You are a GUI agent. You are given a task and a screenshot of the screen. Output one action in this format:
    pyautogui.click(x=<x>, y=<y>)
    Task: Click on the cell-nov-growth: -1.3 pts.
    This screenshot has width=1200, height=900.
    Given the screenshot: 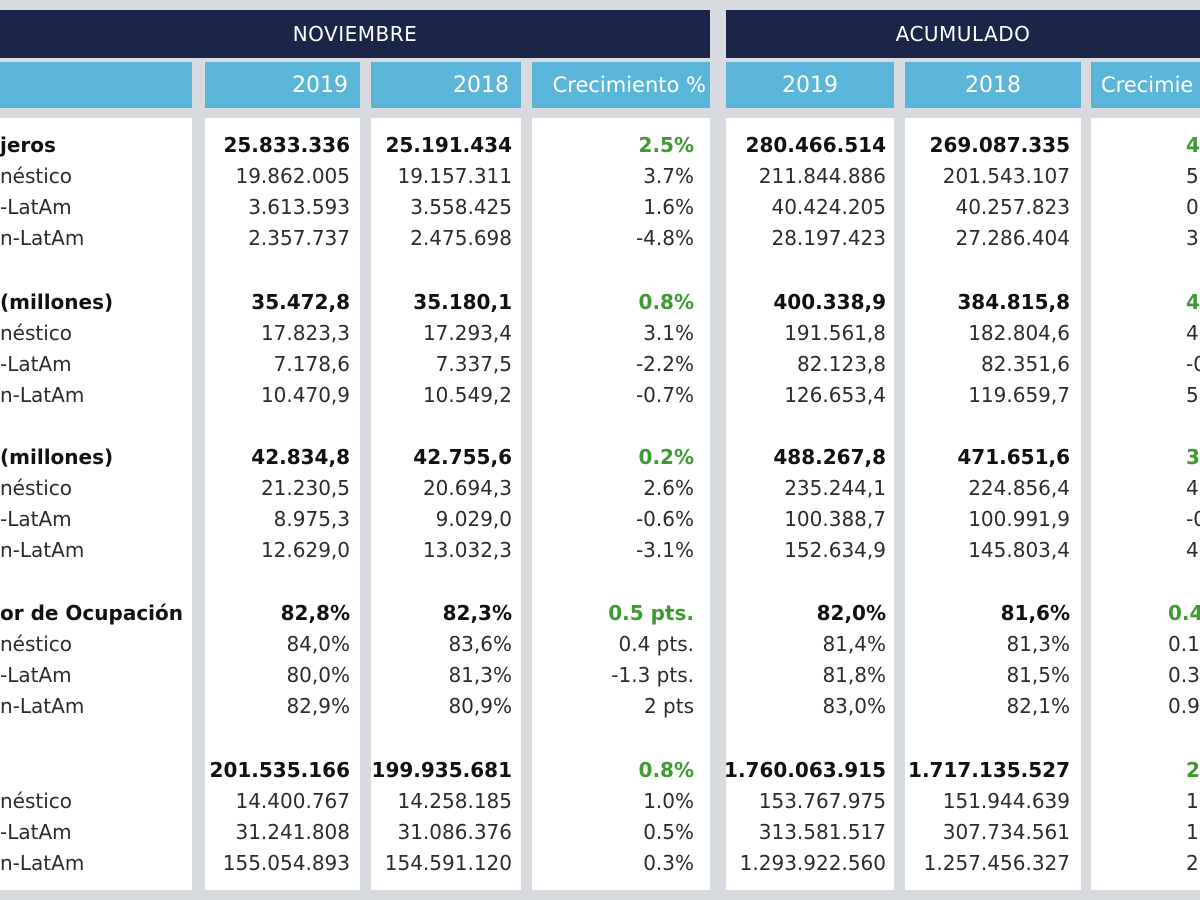 What is the action you would take?
    pyautogui.click(x=652, y=675)
    